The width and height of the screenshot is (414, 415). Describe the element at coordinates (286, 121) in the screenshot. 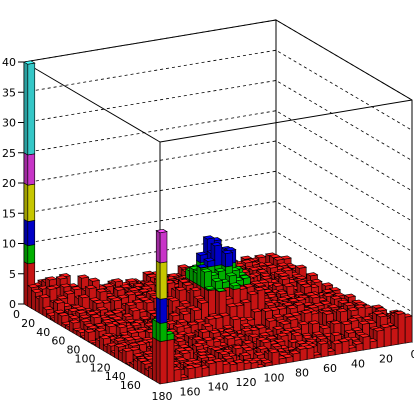

I see `top-edge-right` at that location.